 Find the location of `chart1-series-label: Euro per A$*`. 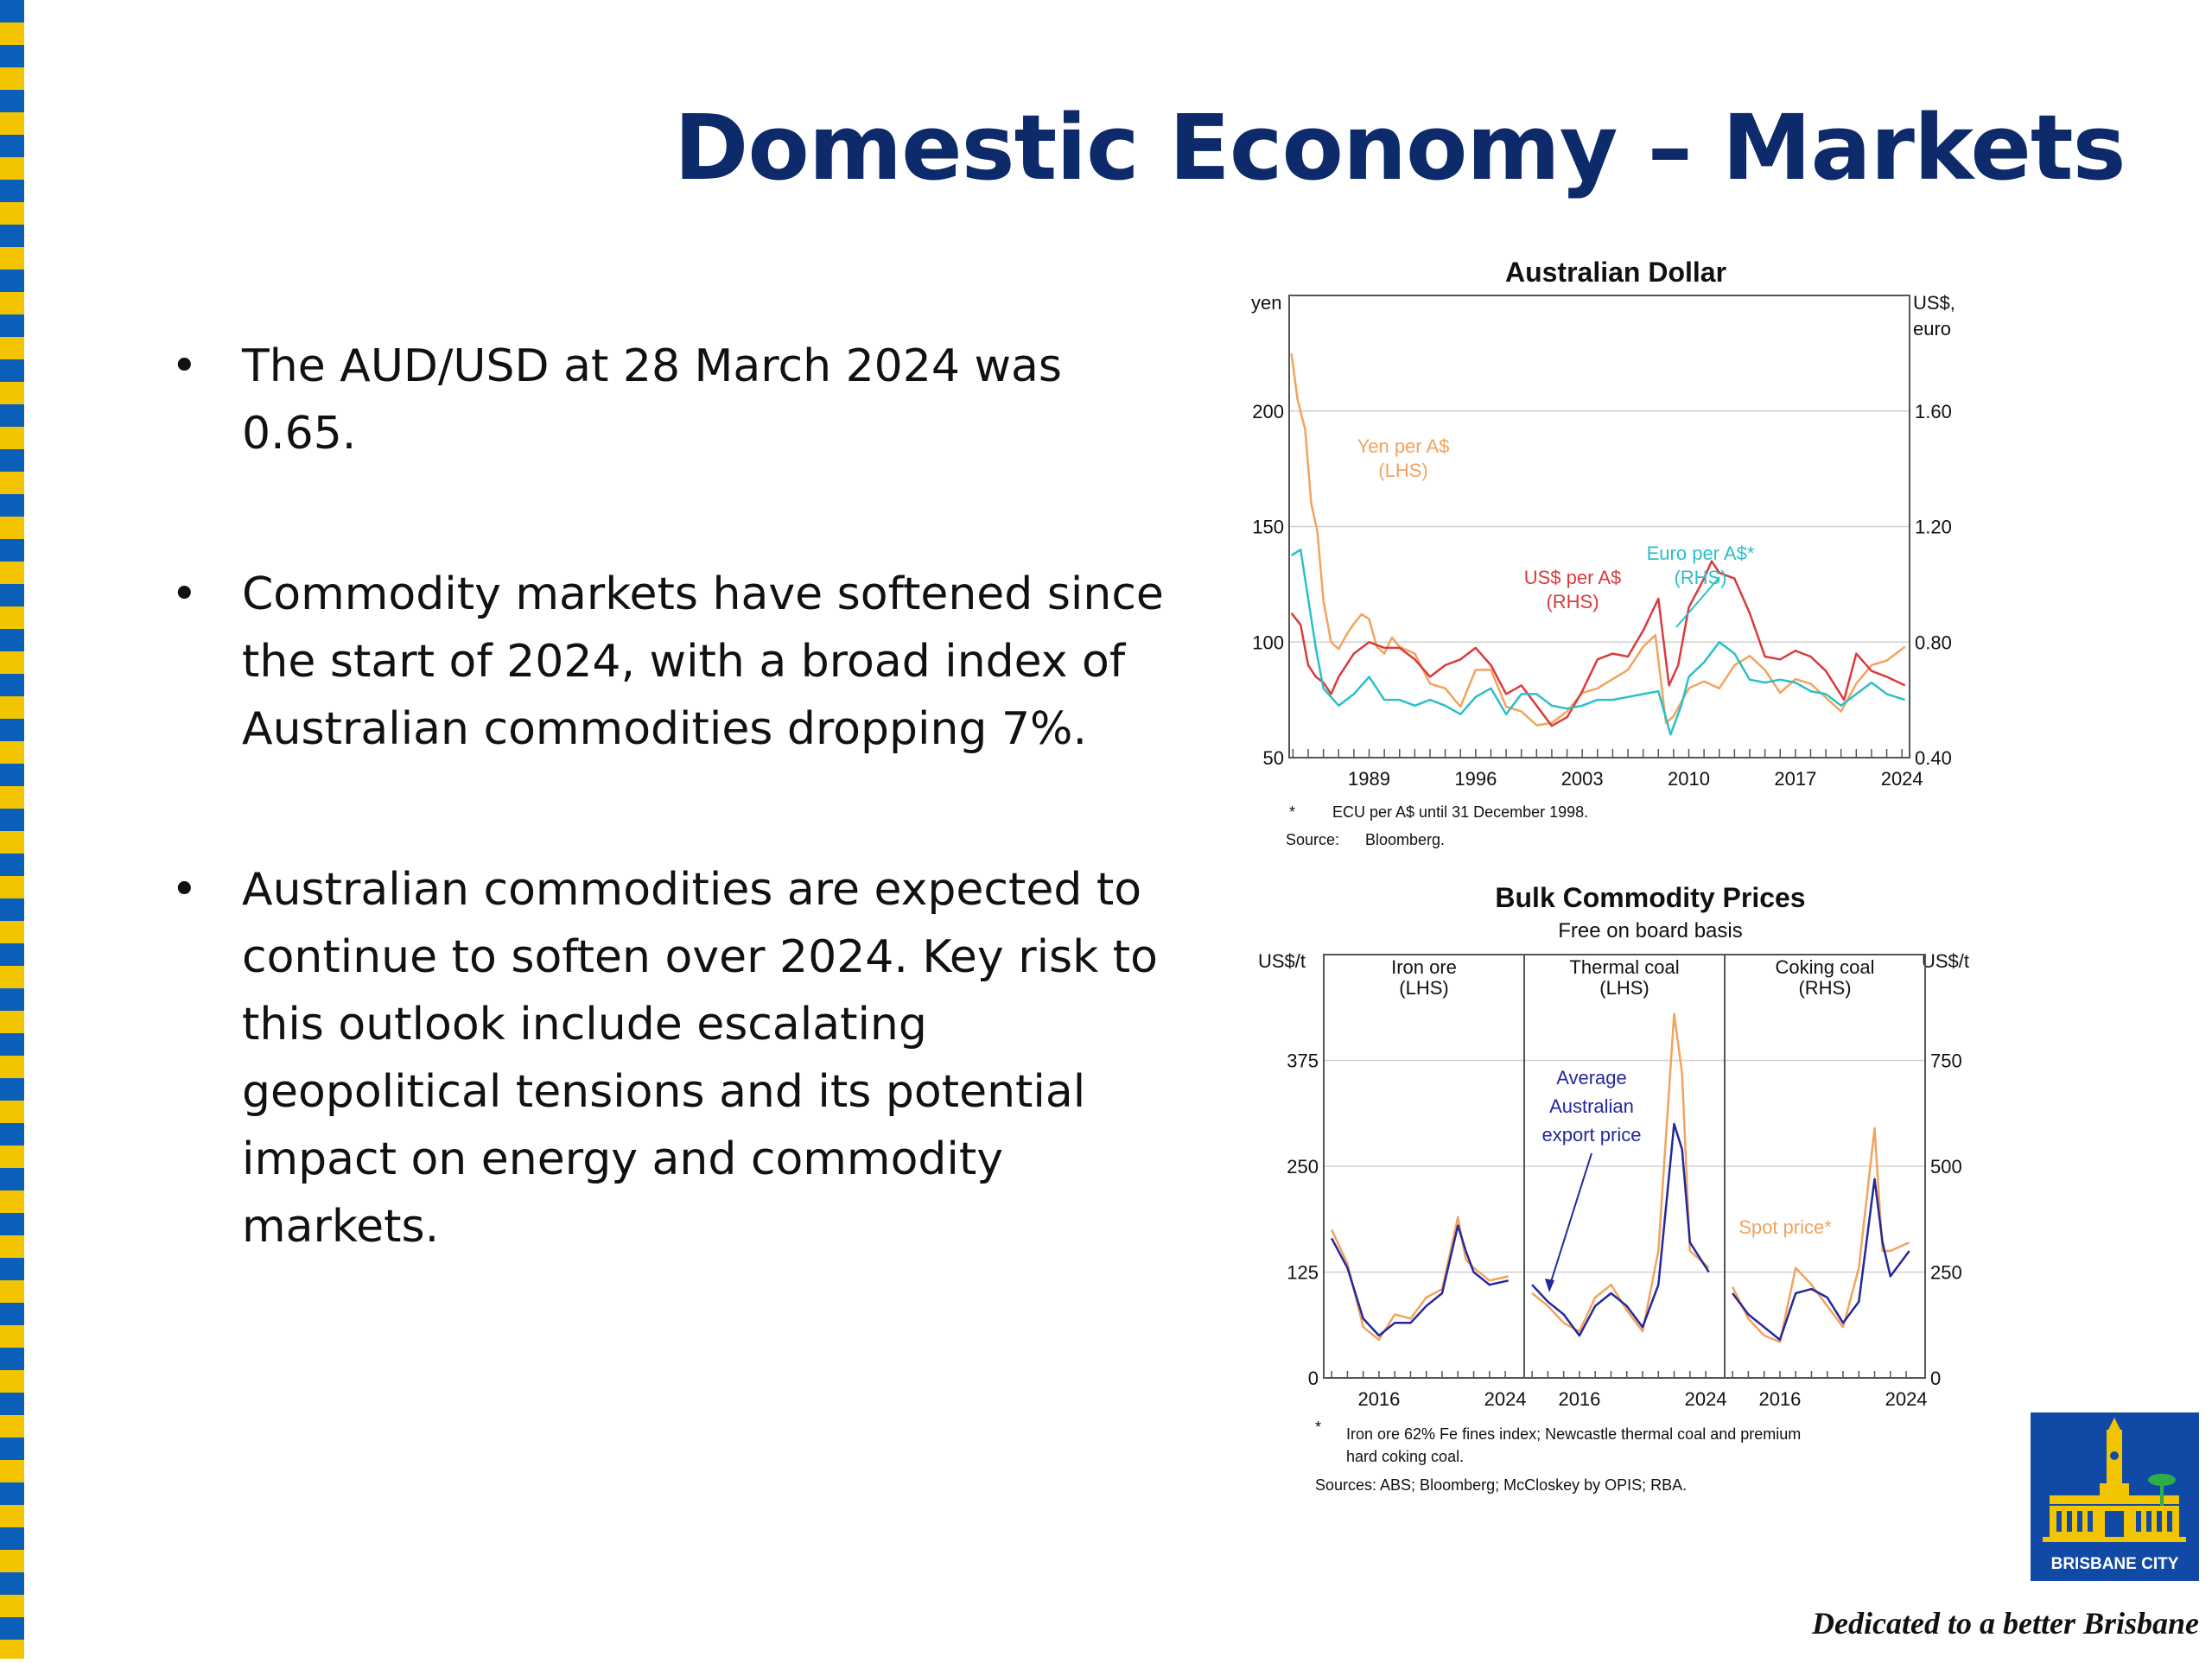

chart1-series-label: Euro per A$* is located at coordinates (1701, 553).